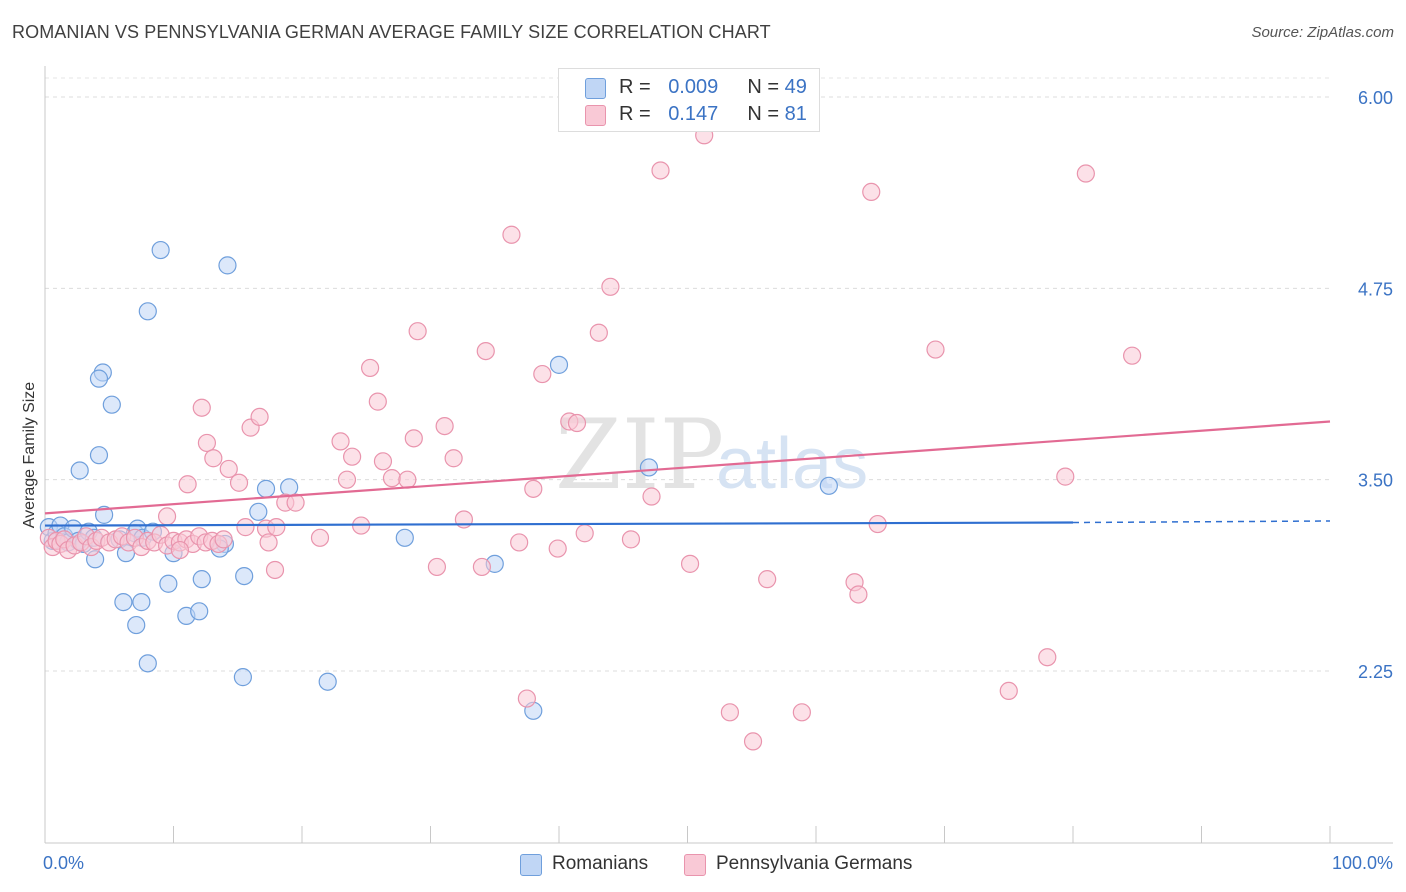  What do you see at coordinates (1375, 672) in the screenshot?
I see `y-tick-label: 2.25` at bounding box center [1375, 672].